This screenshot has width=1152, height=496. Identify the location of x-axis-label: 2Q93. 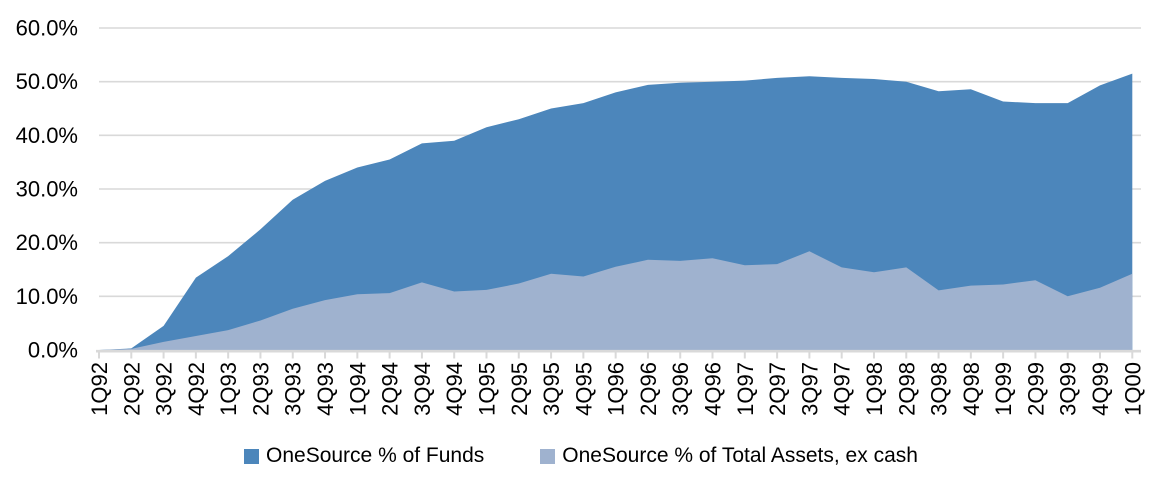
(261, 389).